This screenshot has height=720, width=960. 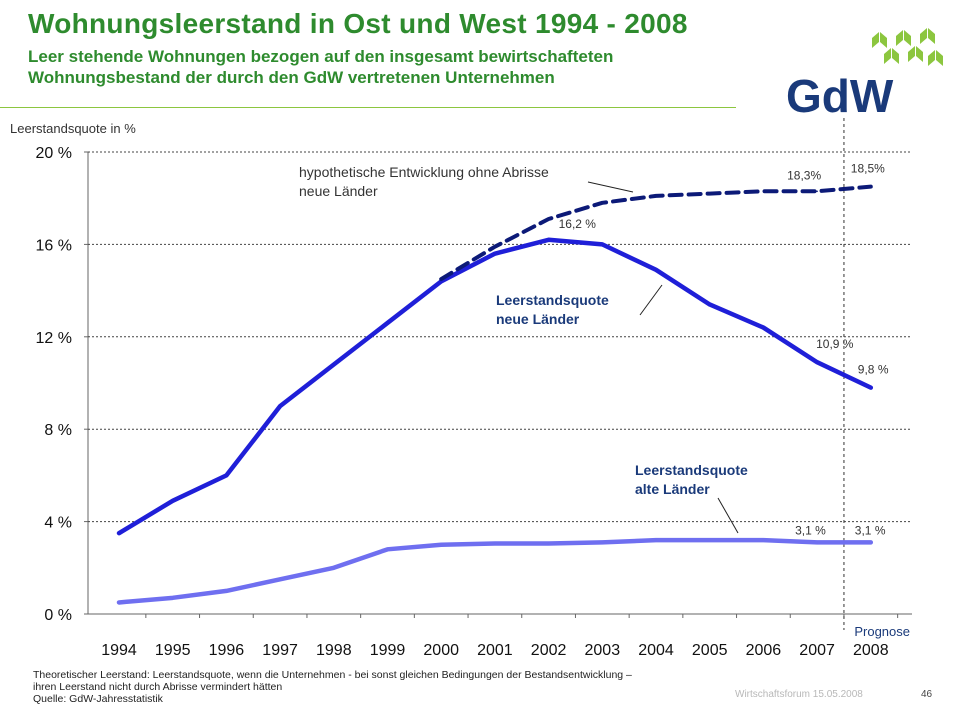 What do you see at coordinates (728, 515) in the screenshot?
I see `callout-old-states-leader` at bounding box center [728, 515].